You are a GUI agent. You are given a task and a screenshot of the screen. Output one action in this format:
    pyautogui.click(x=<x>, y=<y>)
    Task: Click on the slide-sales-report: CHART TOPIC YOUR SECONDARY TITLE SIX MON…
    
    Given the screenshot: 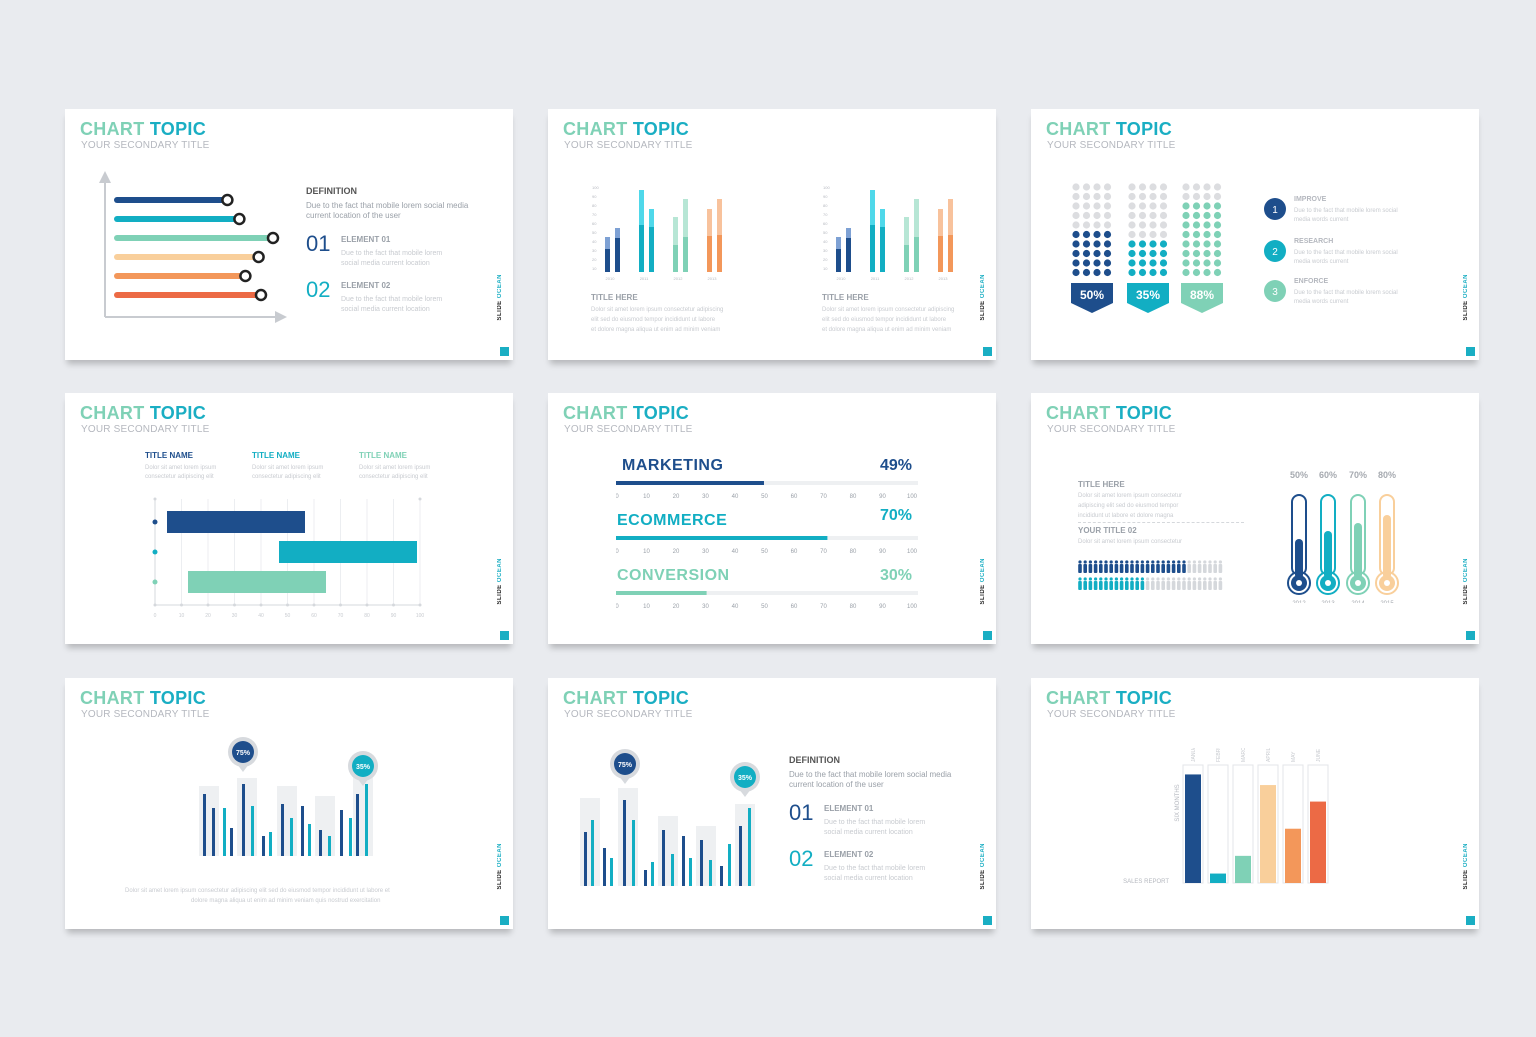 What is the action you would take?
    pyautogui.click(x=1255, y=803)
    